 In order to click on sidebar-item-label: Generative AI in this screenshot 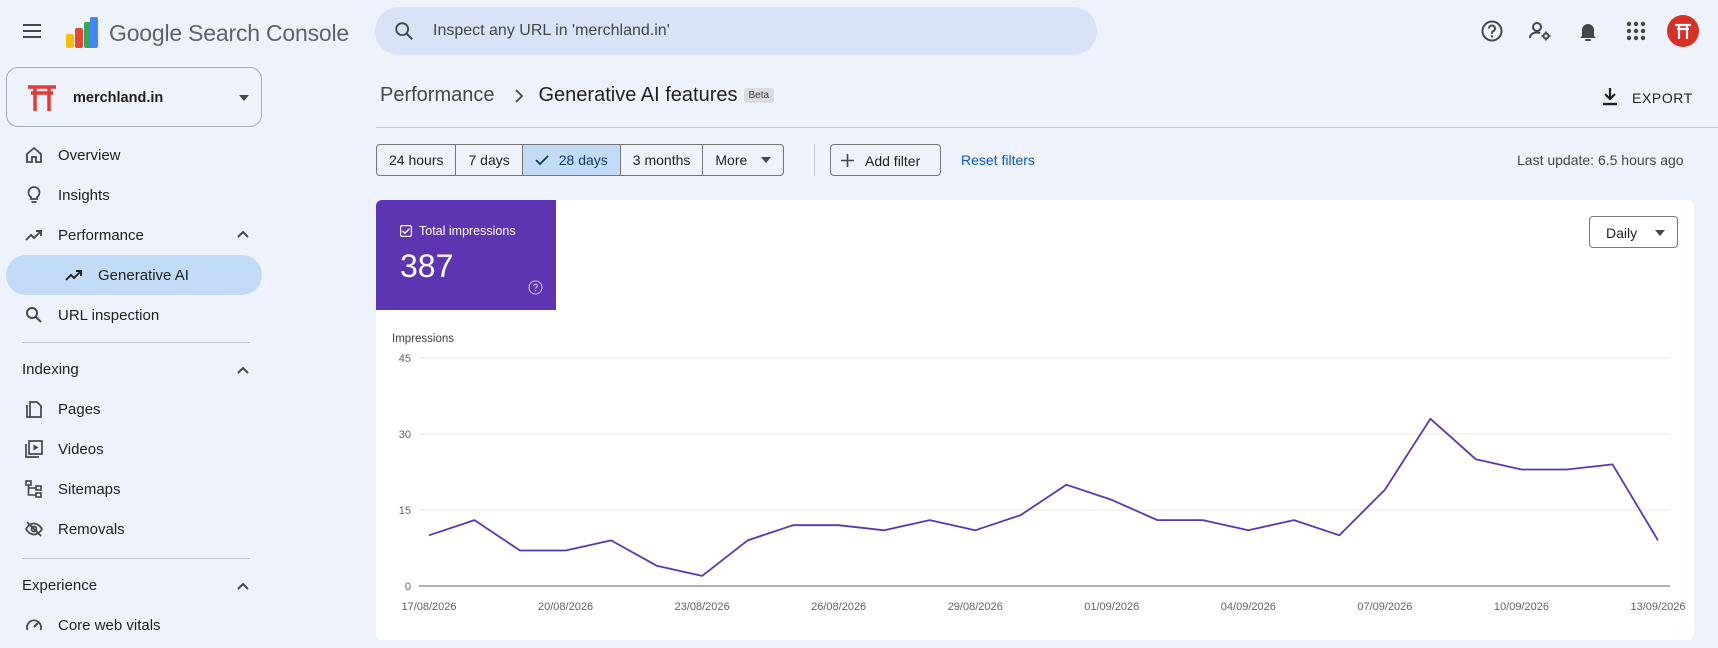, I will do `click(143, 275)`.